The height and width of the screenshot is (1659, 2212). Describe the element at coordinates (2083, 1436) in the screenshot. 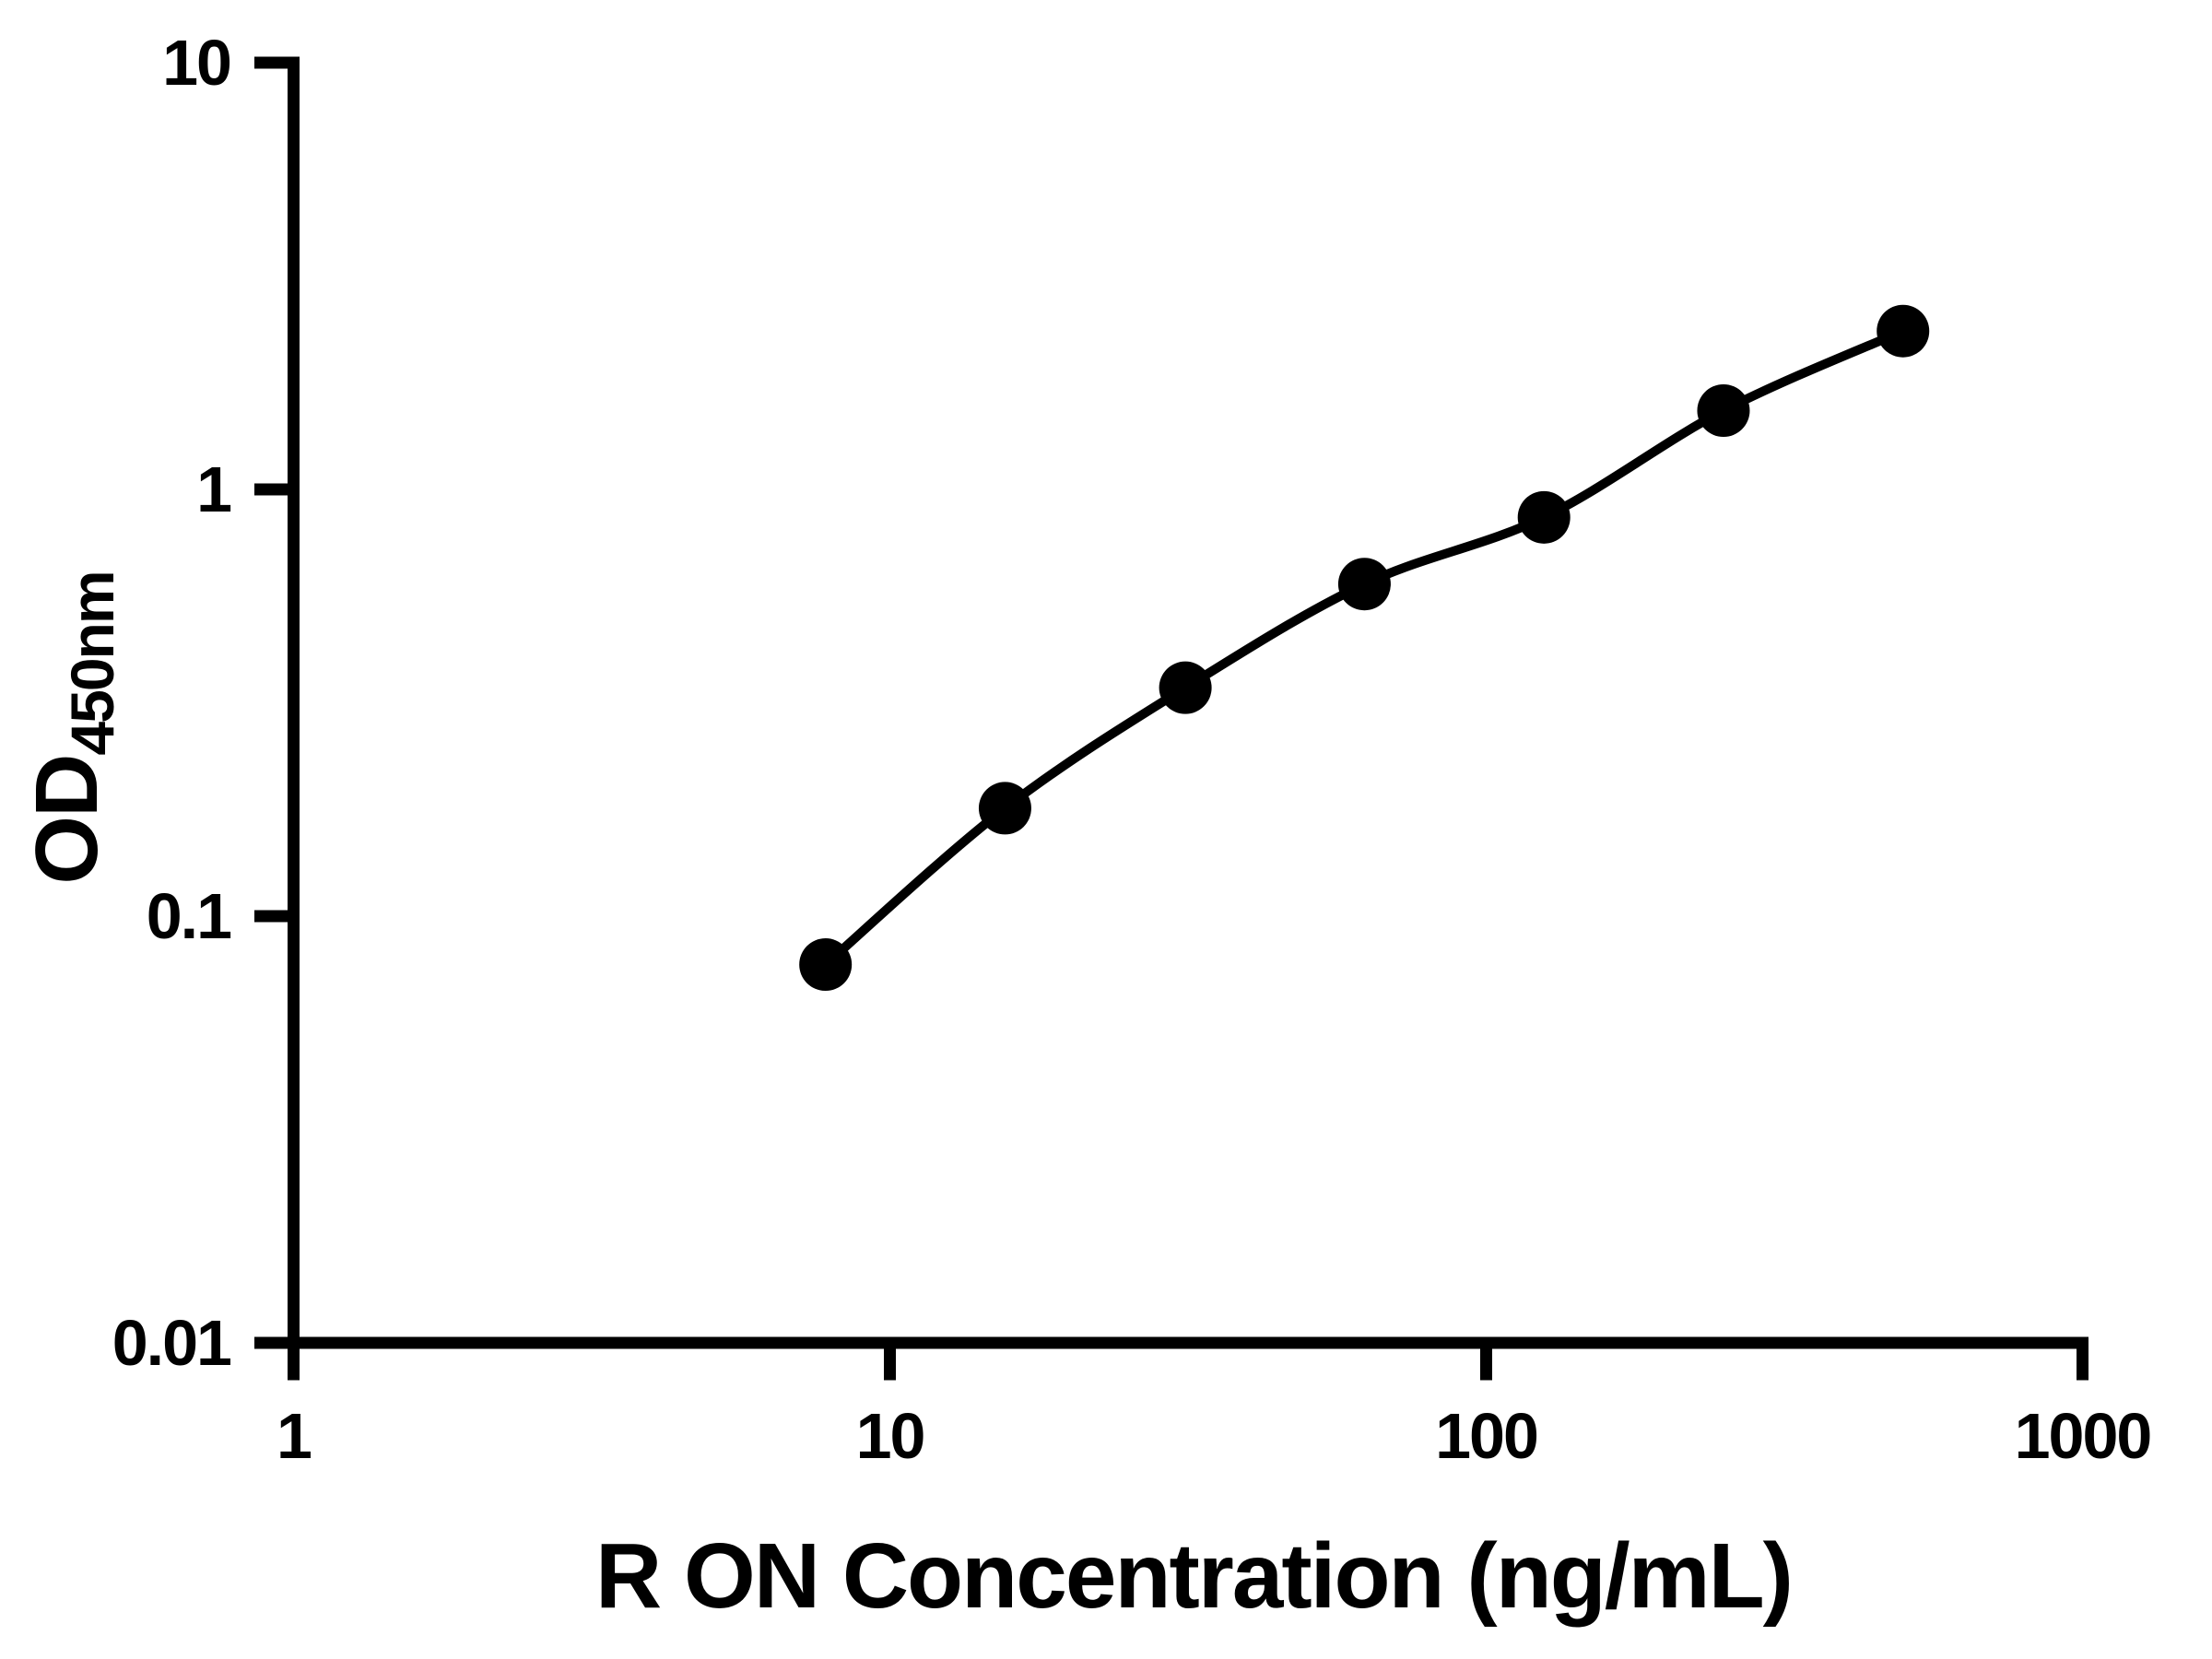

I see `x-tick-label: 1000` at that location.